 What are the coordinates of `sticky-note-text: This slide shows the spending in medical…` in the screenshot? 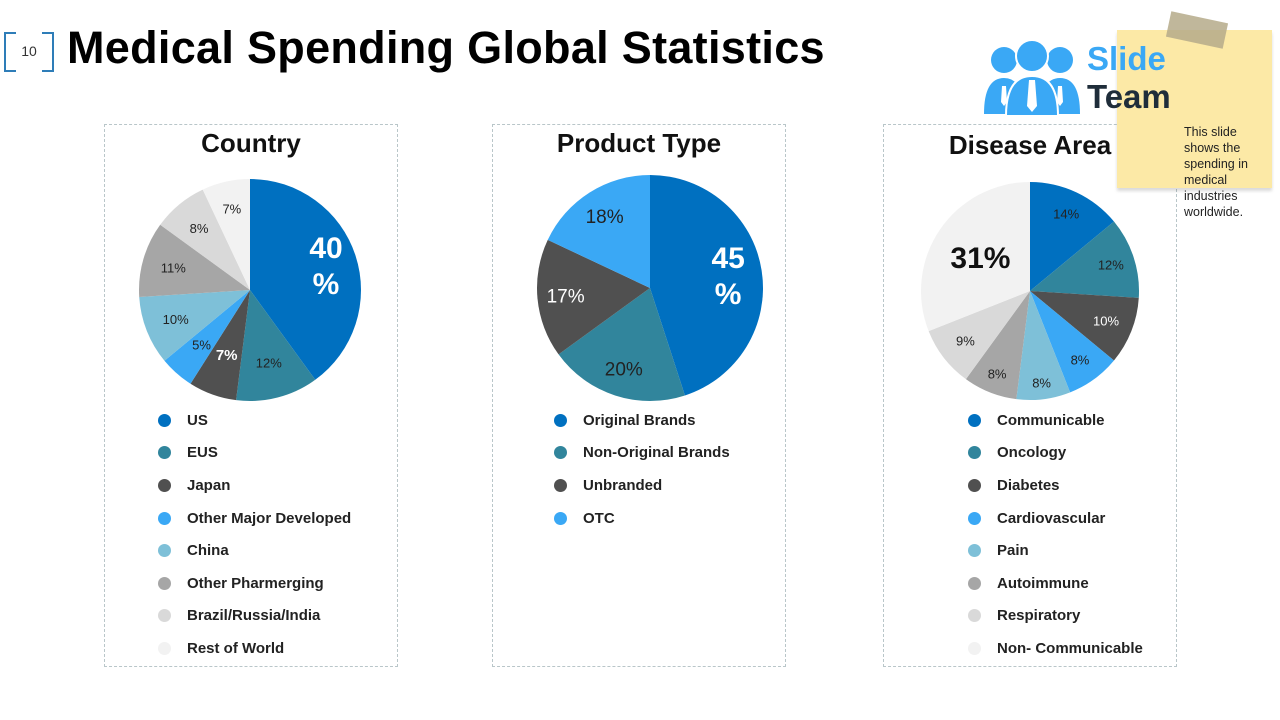 It's located at (1216, 172).